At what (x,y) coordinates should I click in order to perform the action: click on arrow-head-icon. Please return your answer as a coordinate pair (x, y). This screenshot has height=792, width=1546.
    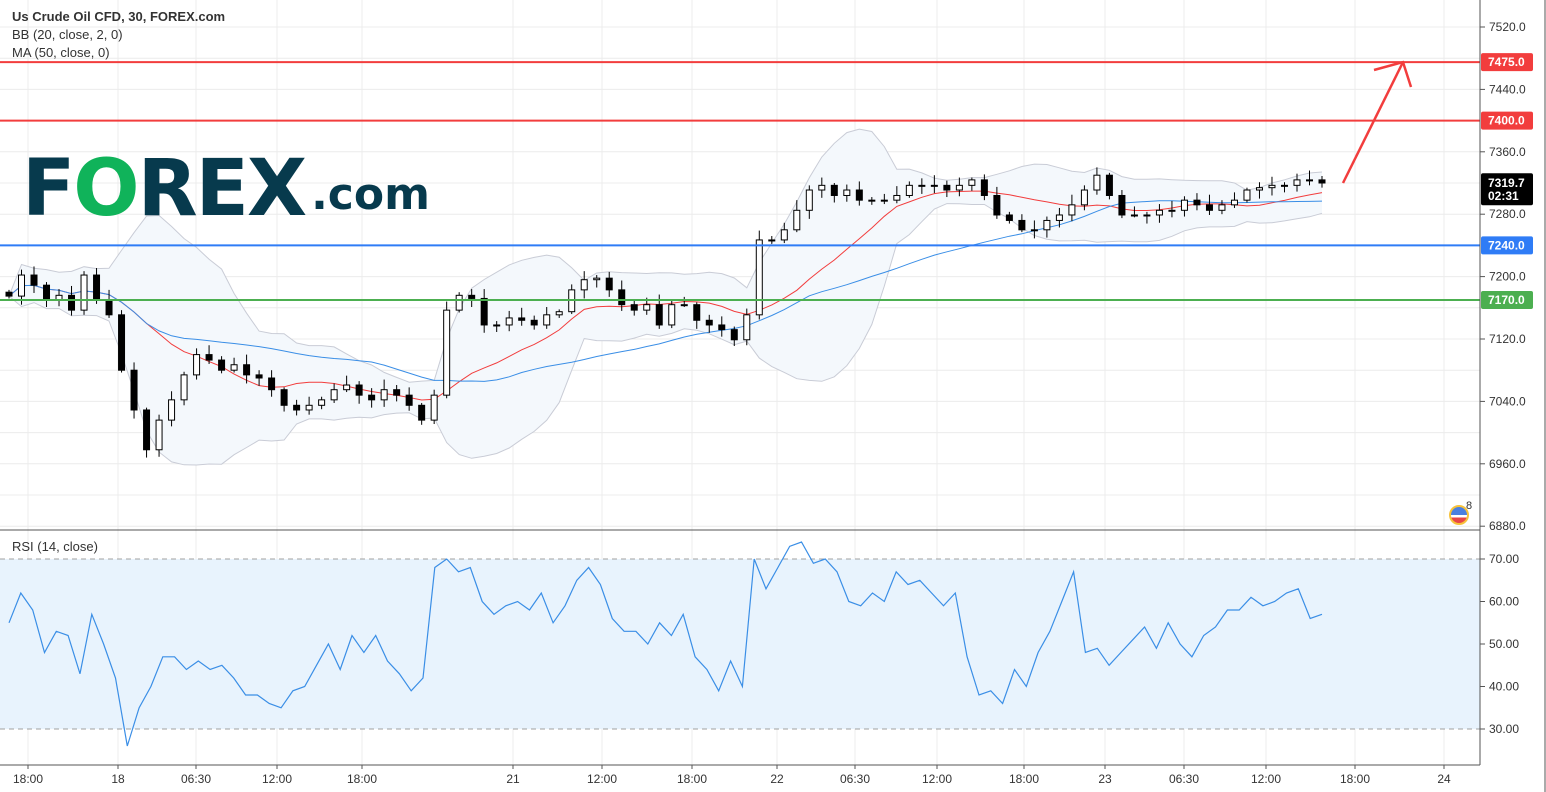
    Looking at the image, I should click on (1393, 74).